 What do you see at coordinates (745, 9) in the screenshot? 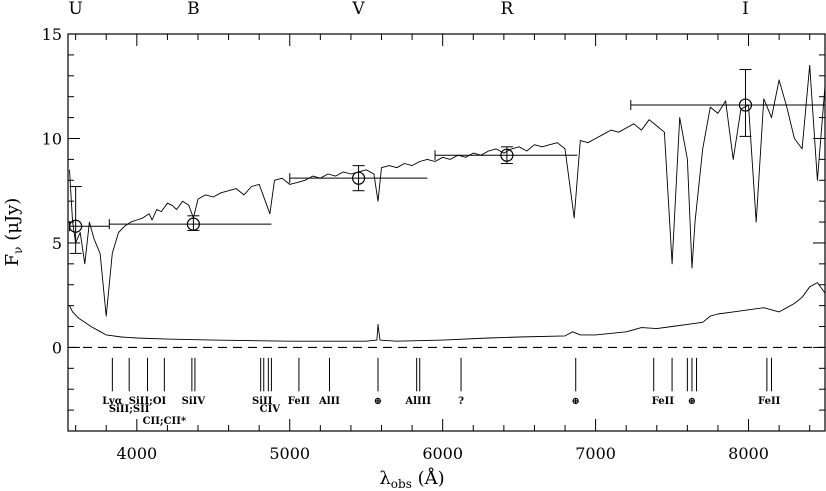
I see `band-label-I: I` at bounding box center [745, 9].